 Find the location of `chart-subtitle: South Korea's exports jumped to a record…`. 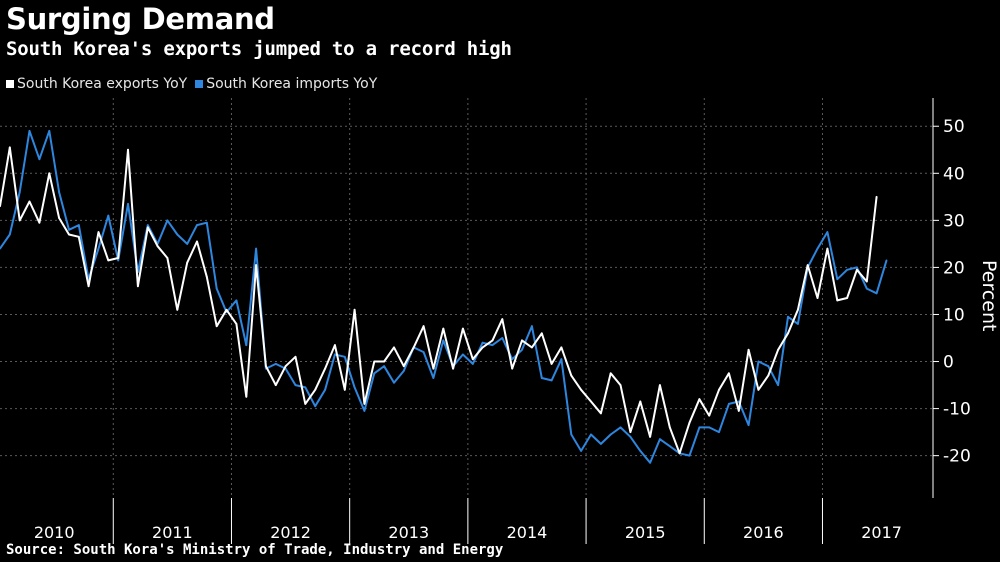

chart-subtitle: South Korea's exports jumped to a record… is located at coordinates (259, 49).